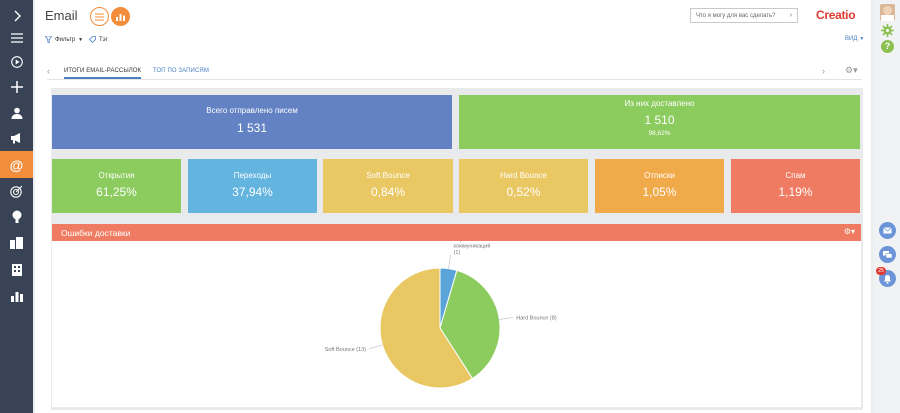  I want to click on logo: Creatio, so click(836, 15).